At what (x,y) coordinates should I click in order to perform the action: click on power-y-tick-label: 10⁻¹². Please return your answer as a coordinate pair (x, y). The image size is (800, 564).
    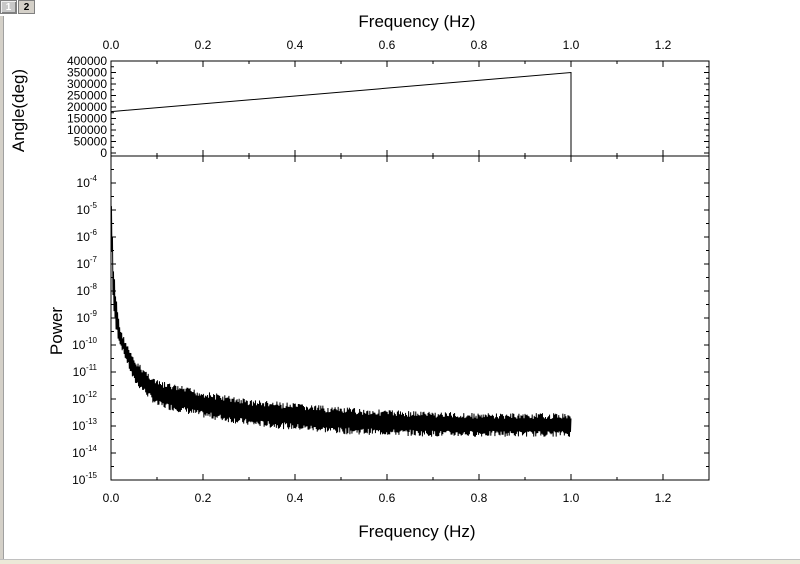
    Looking at the image, I should click on (84, 398).